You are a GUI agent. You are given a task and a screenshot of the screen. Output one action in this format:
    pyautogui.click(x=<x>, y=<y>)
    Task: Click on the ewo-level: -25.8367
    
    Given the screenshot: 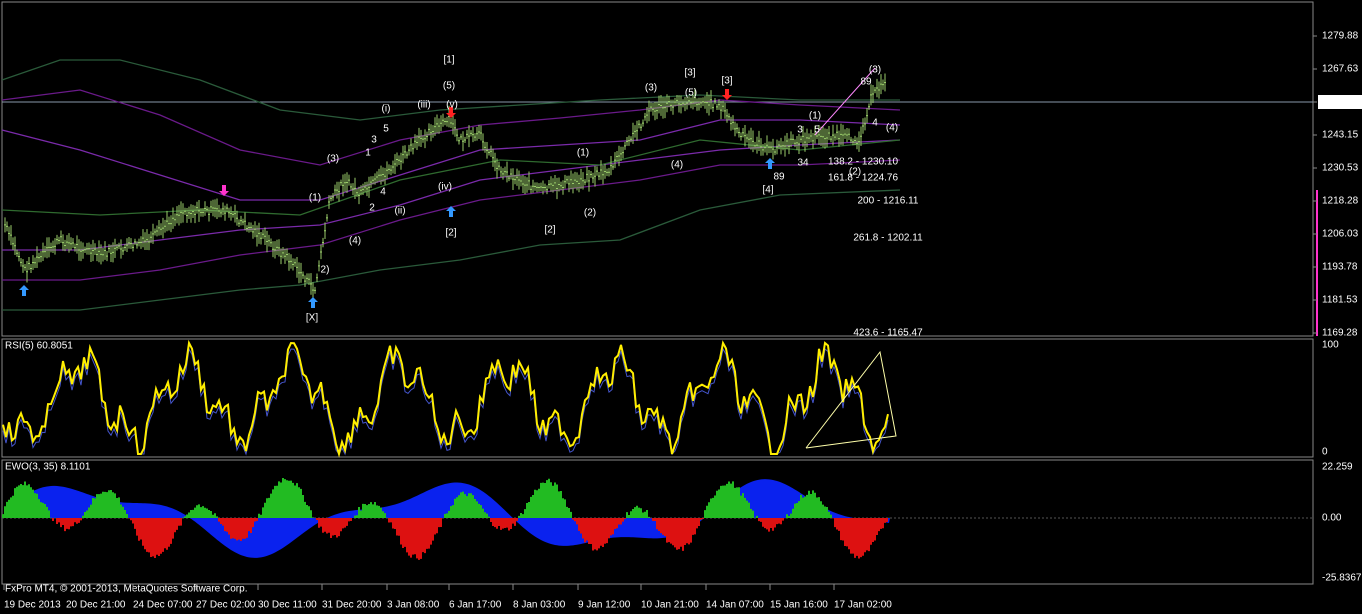 What is the action you would take?
    pyautogui.click(x=1342, y=578)
    